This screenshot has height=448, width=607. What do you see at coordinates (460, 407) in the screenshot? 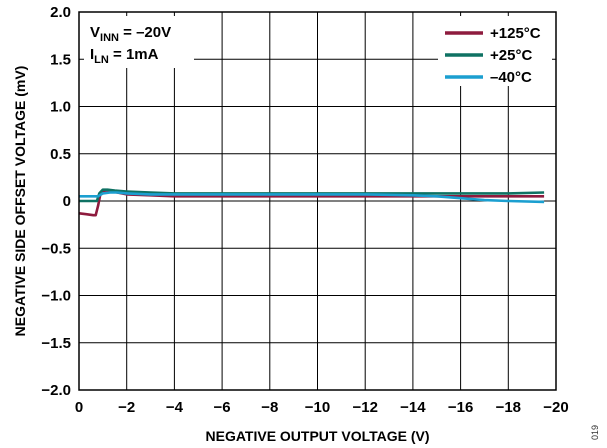
I see `x-tick-label: −16` at bounding box center [460, 407].